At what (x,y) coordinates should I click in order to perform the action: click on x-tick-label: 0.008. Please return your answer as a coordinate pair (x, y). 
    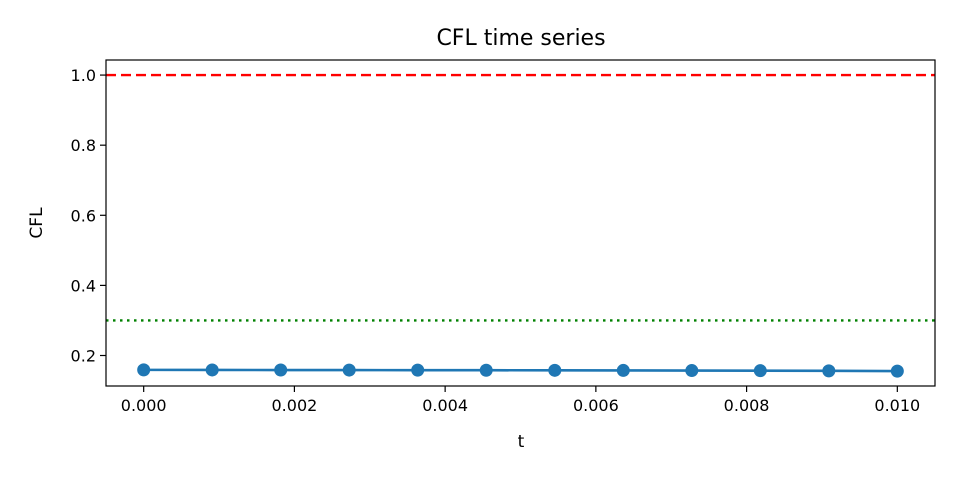
    Looking at the image, I should click on (747, 405).